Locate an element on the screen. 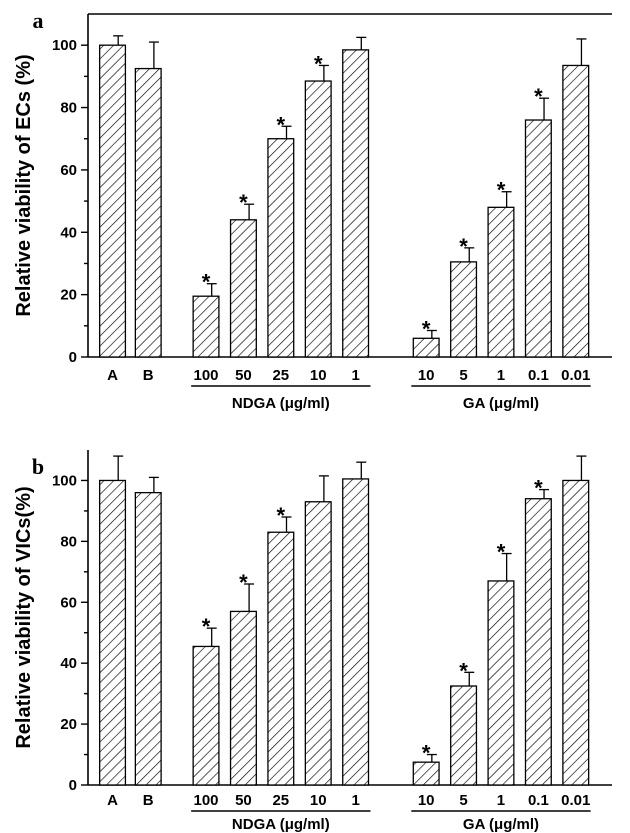 The width and height of the screenshot is (630, 833). y-axis-label: Relative viability of VICs(%) is located at coordinates (24, 617).